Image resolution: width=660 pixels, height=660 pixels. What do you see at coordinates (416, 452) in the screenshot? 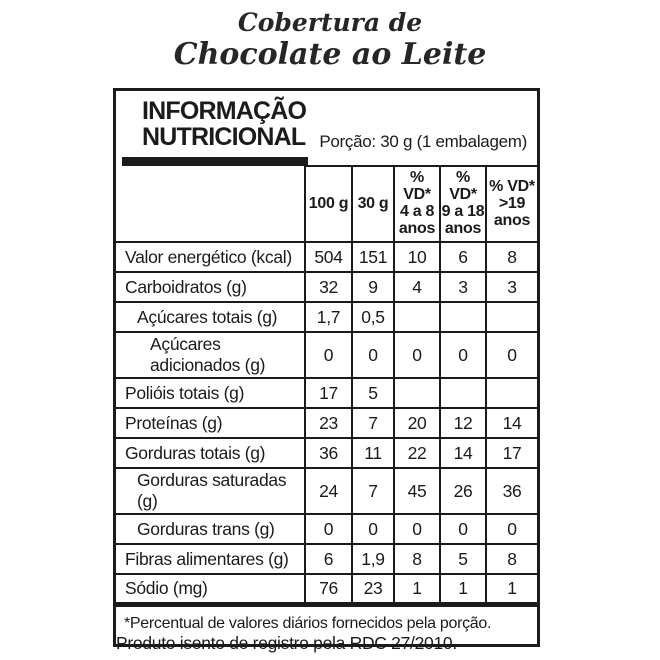
I see `cell-value: 22` at bounding box center [416, 452].